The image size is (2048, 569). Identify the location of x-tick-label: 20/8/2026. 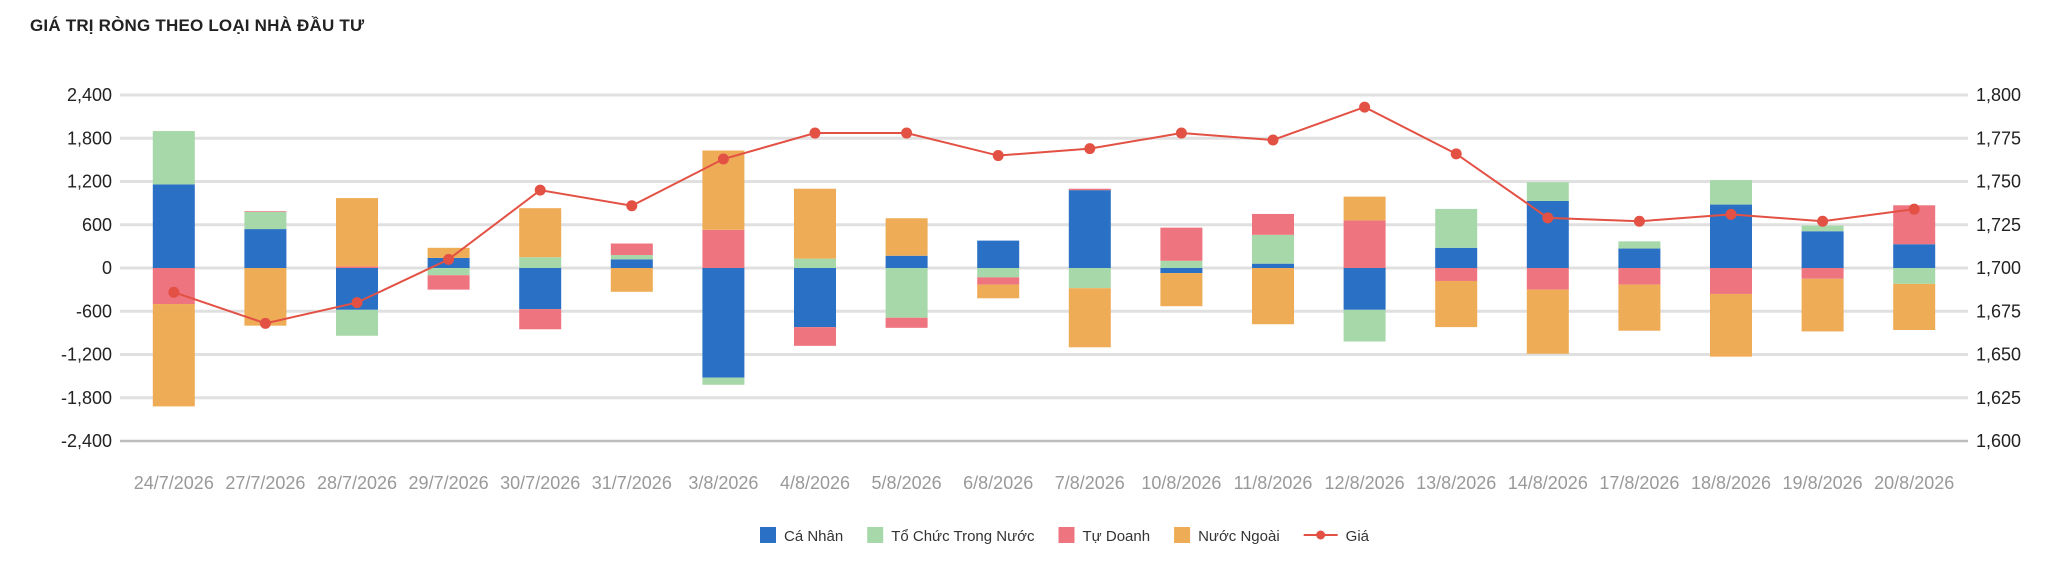
(1914, 483).